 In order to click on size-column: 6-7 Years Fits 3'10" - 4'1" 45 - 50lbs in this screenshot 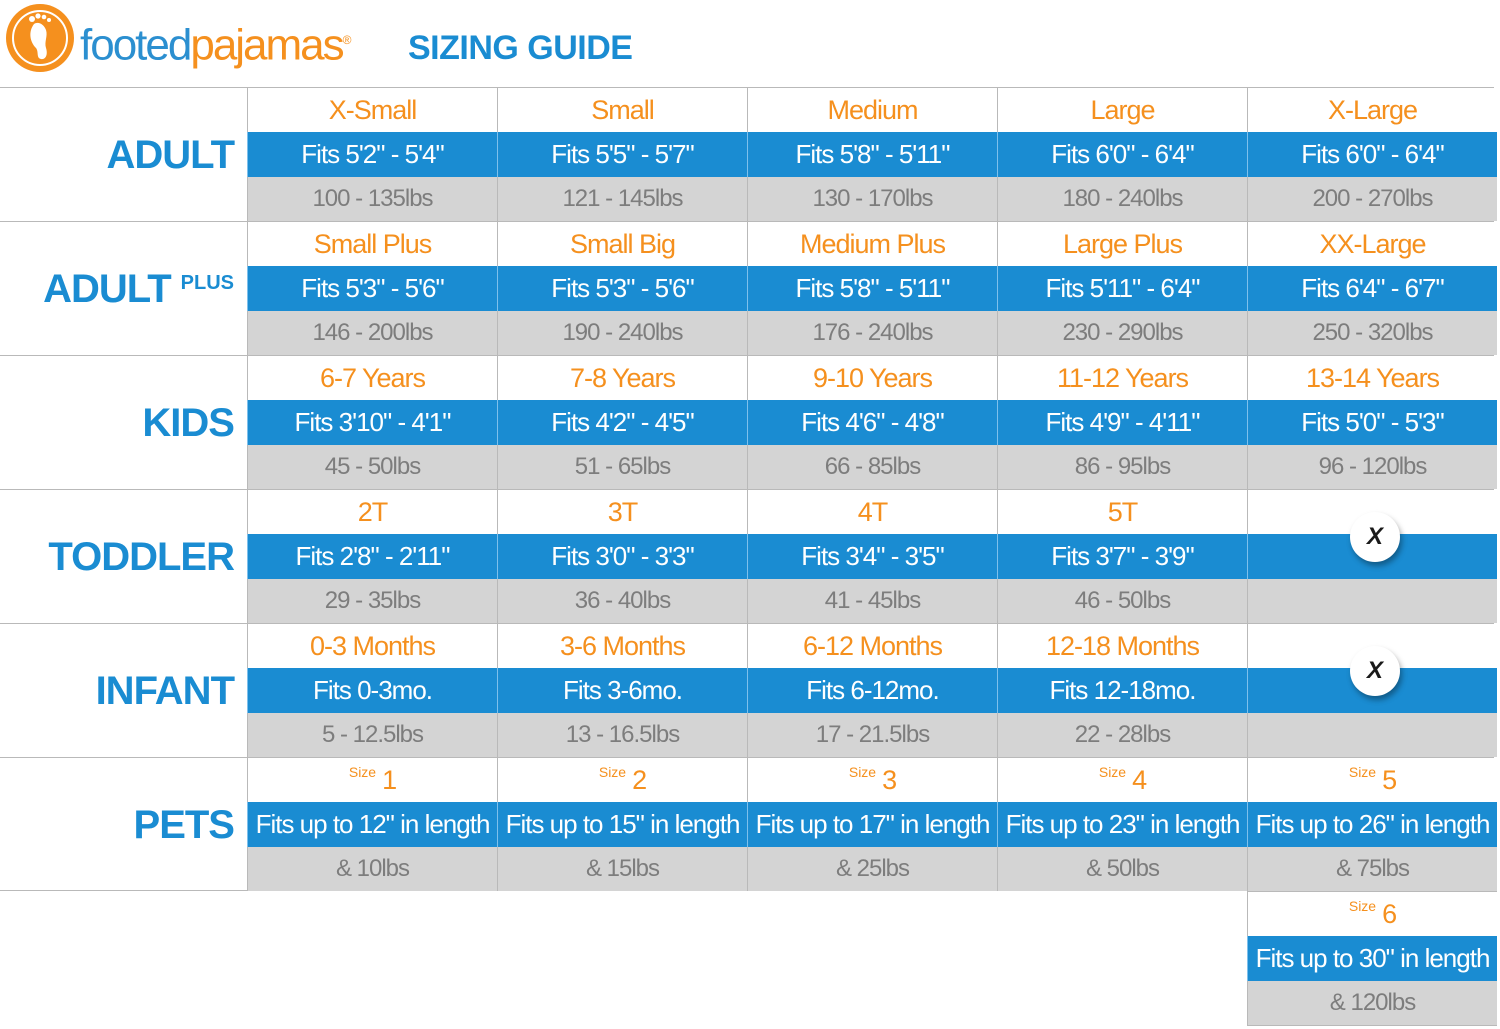, I will do `click(372, 422)`.